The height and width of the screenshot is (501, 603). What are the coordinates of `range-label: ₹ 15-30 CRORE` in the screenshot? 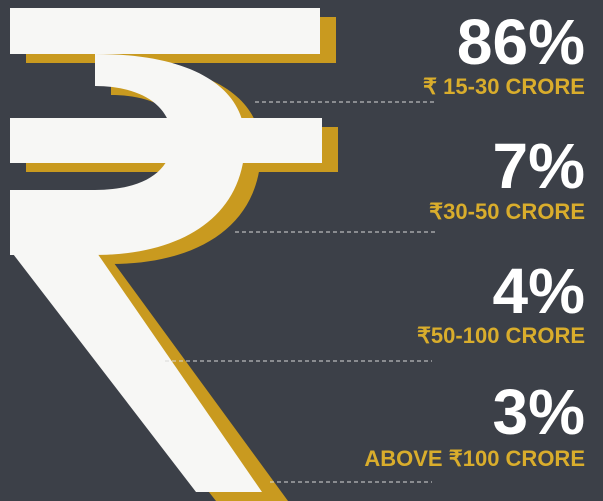 It's located at (504, 86).